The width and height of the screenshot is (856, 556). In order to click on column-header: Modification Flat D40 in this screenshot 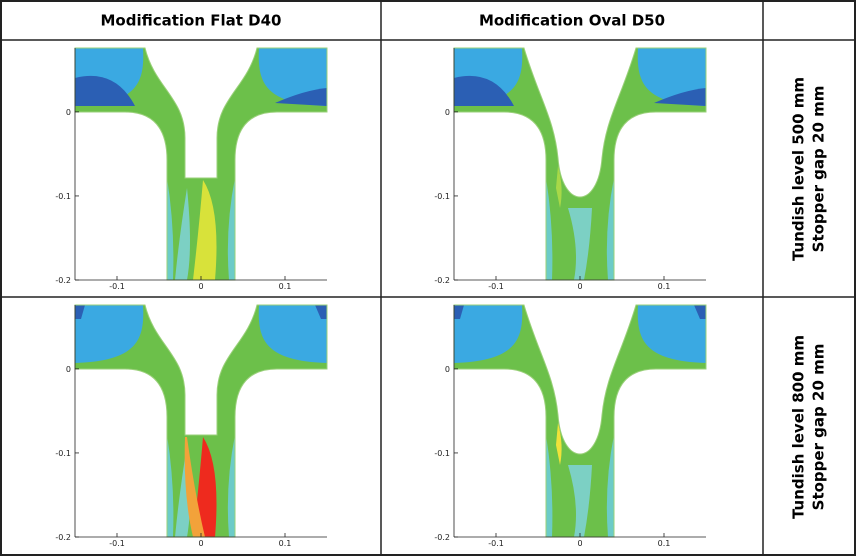, I will do `click(191, 21)`.